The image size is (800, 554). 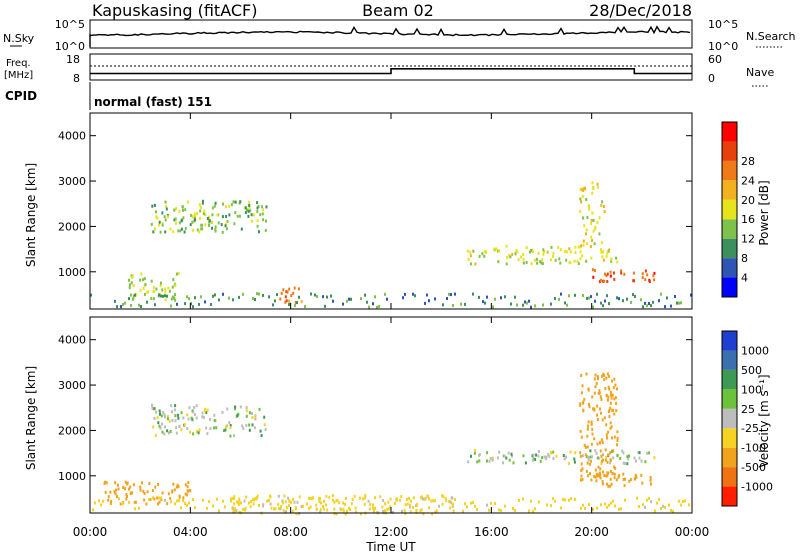 I want to click on freq-tick-top: 18, so click(x=73, y=59).